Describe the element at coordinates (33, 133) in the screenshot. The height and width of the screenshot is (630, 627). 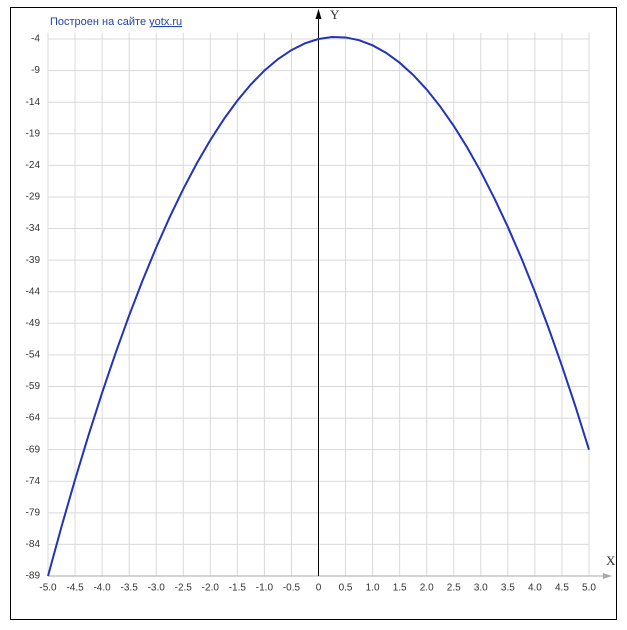
I see `y-tick-label: -19` at that location.